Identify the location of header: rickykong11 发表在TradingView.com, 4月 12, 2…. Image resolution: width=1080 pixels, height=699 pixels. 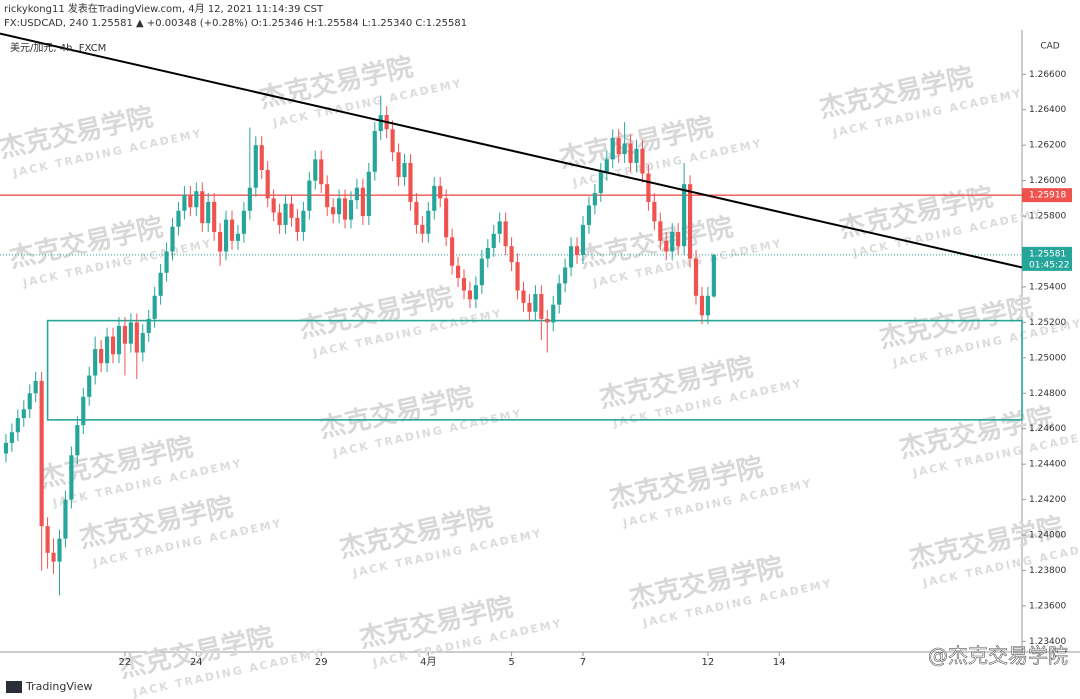
(164, 8).